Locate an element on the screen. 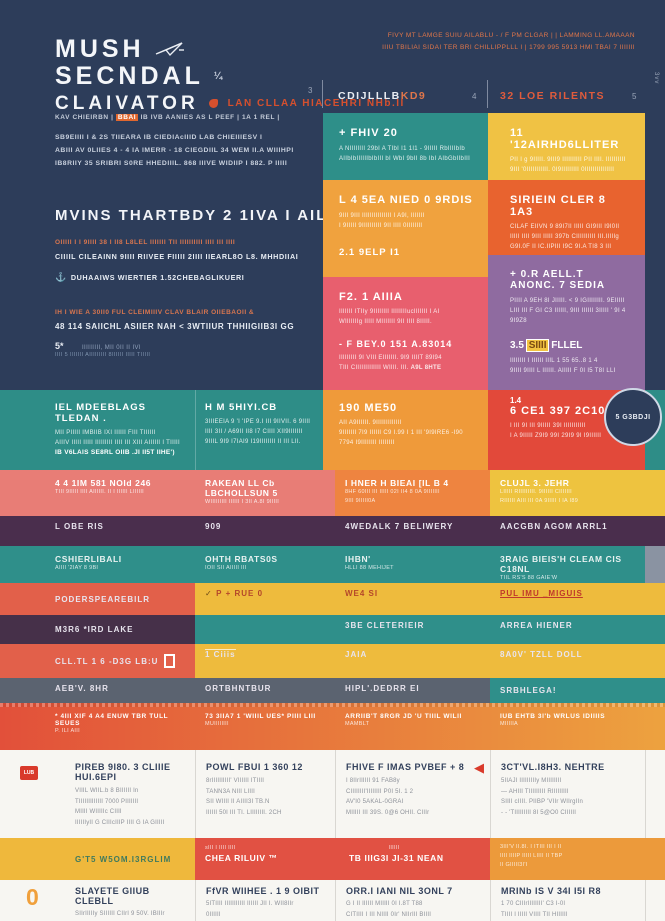 The image size is (665, 921). row-i-cell-2-line-3: SII WIIII II AIIII3I TB.N is located at coordinates (238, 802).